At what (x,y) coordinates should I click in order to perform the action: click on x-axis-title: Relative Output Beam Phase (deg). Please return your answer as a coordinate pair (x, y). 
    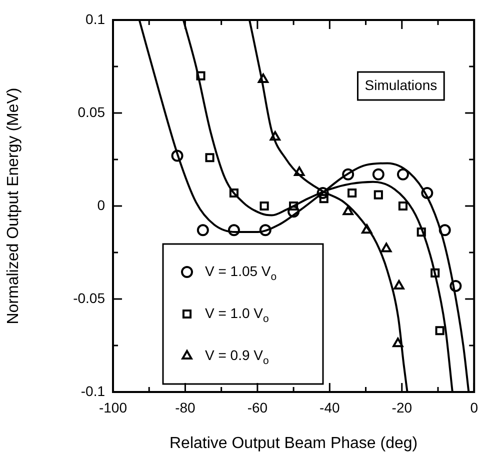
    Looking at the image, I should click on (293, 443).